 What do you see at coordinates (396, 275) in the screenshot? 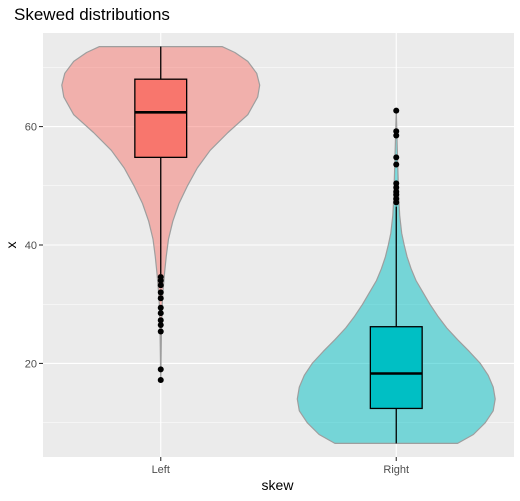
I see `boxplot-right` at bounding box center [396, 275].